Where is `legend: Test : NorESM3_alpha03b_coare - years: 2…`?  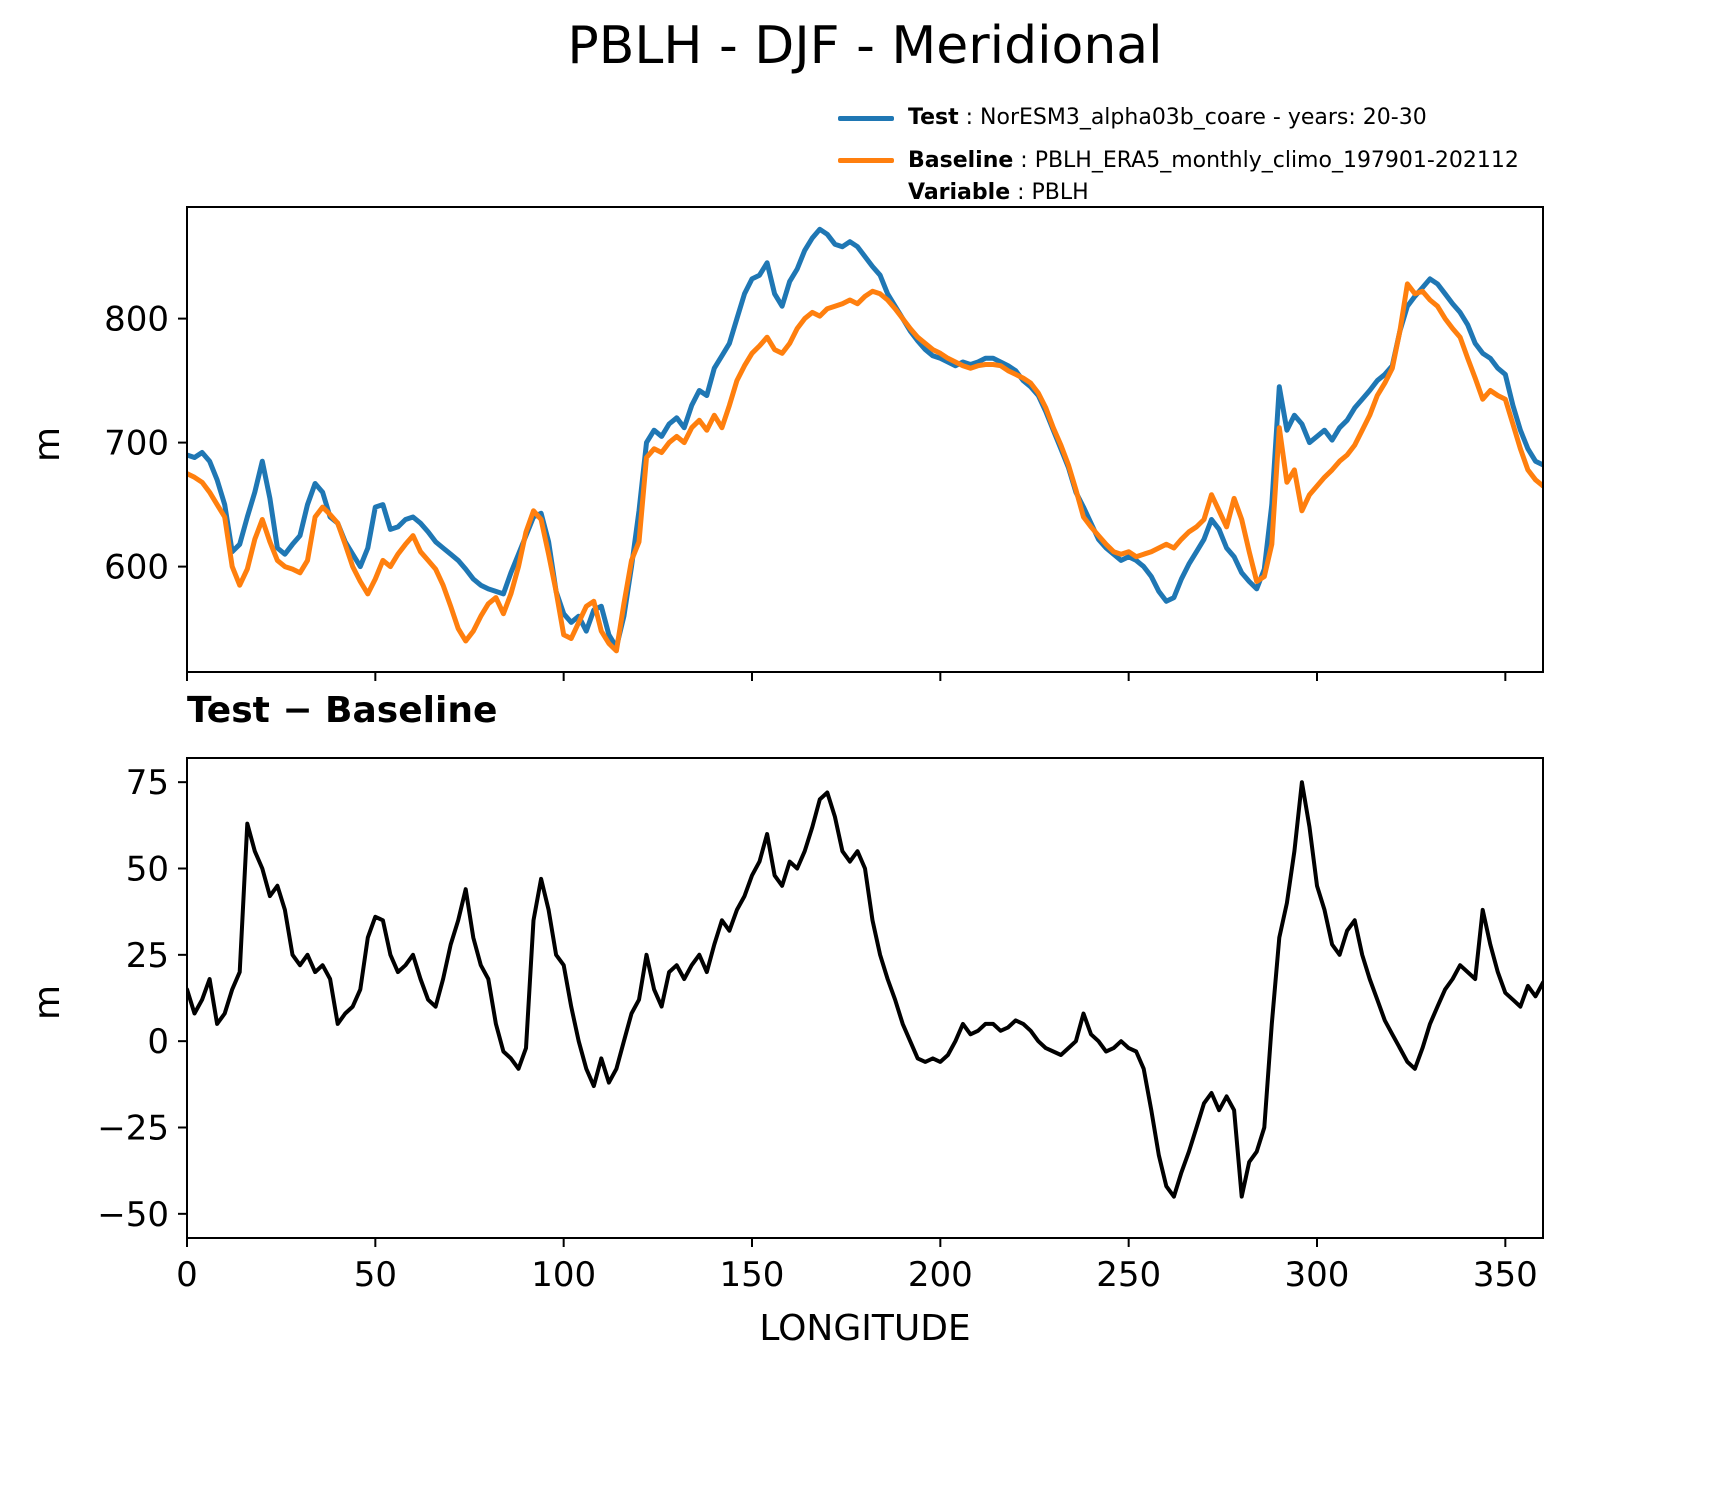 legend: Test : NorESM3_alpha03b_coare - years: 2… is located at coordinates (1178, 163).